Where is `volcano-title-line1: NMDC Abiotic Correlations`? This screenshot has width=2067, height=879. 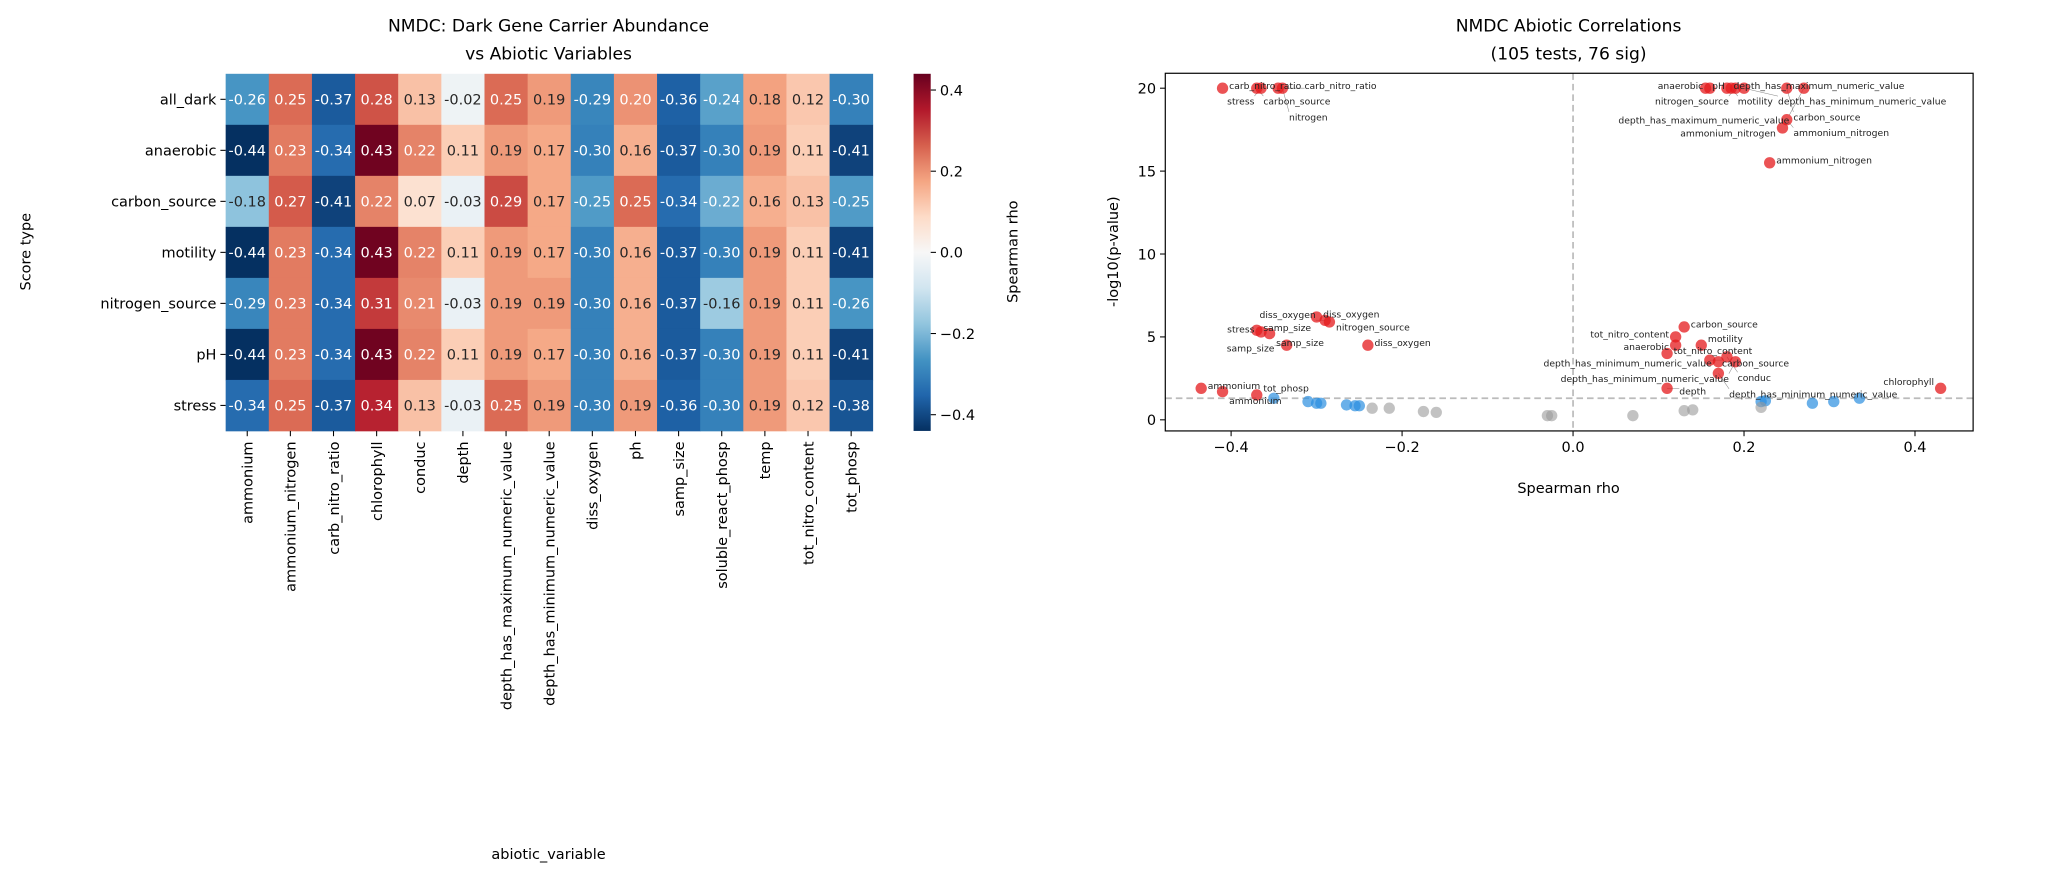 volcano-title-line1: NMDC Abiotic Correlations is located at coordinates (1569, 27).